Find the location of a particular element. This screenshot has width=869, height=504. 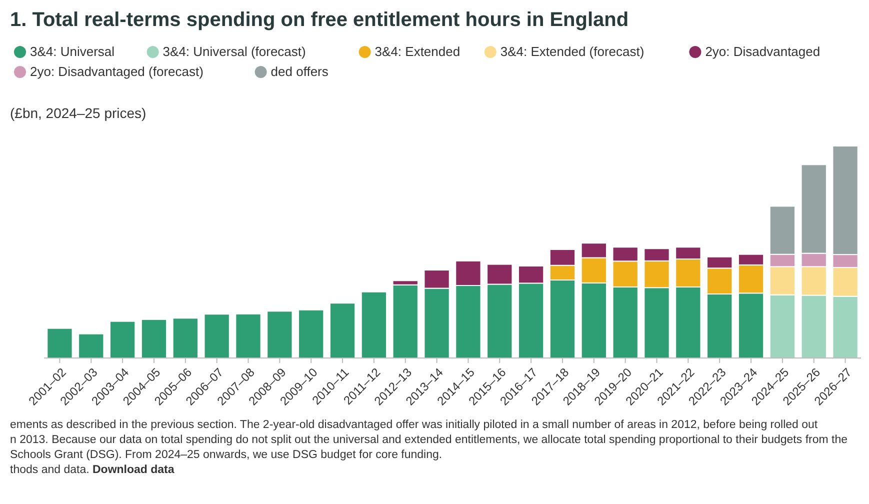

legend-label: 3&4: Universal (forecast) is located at coordinates (234, 51).